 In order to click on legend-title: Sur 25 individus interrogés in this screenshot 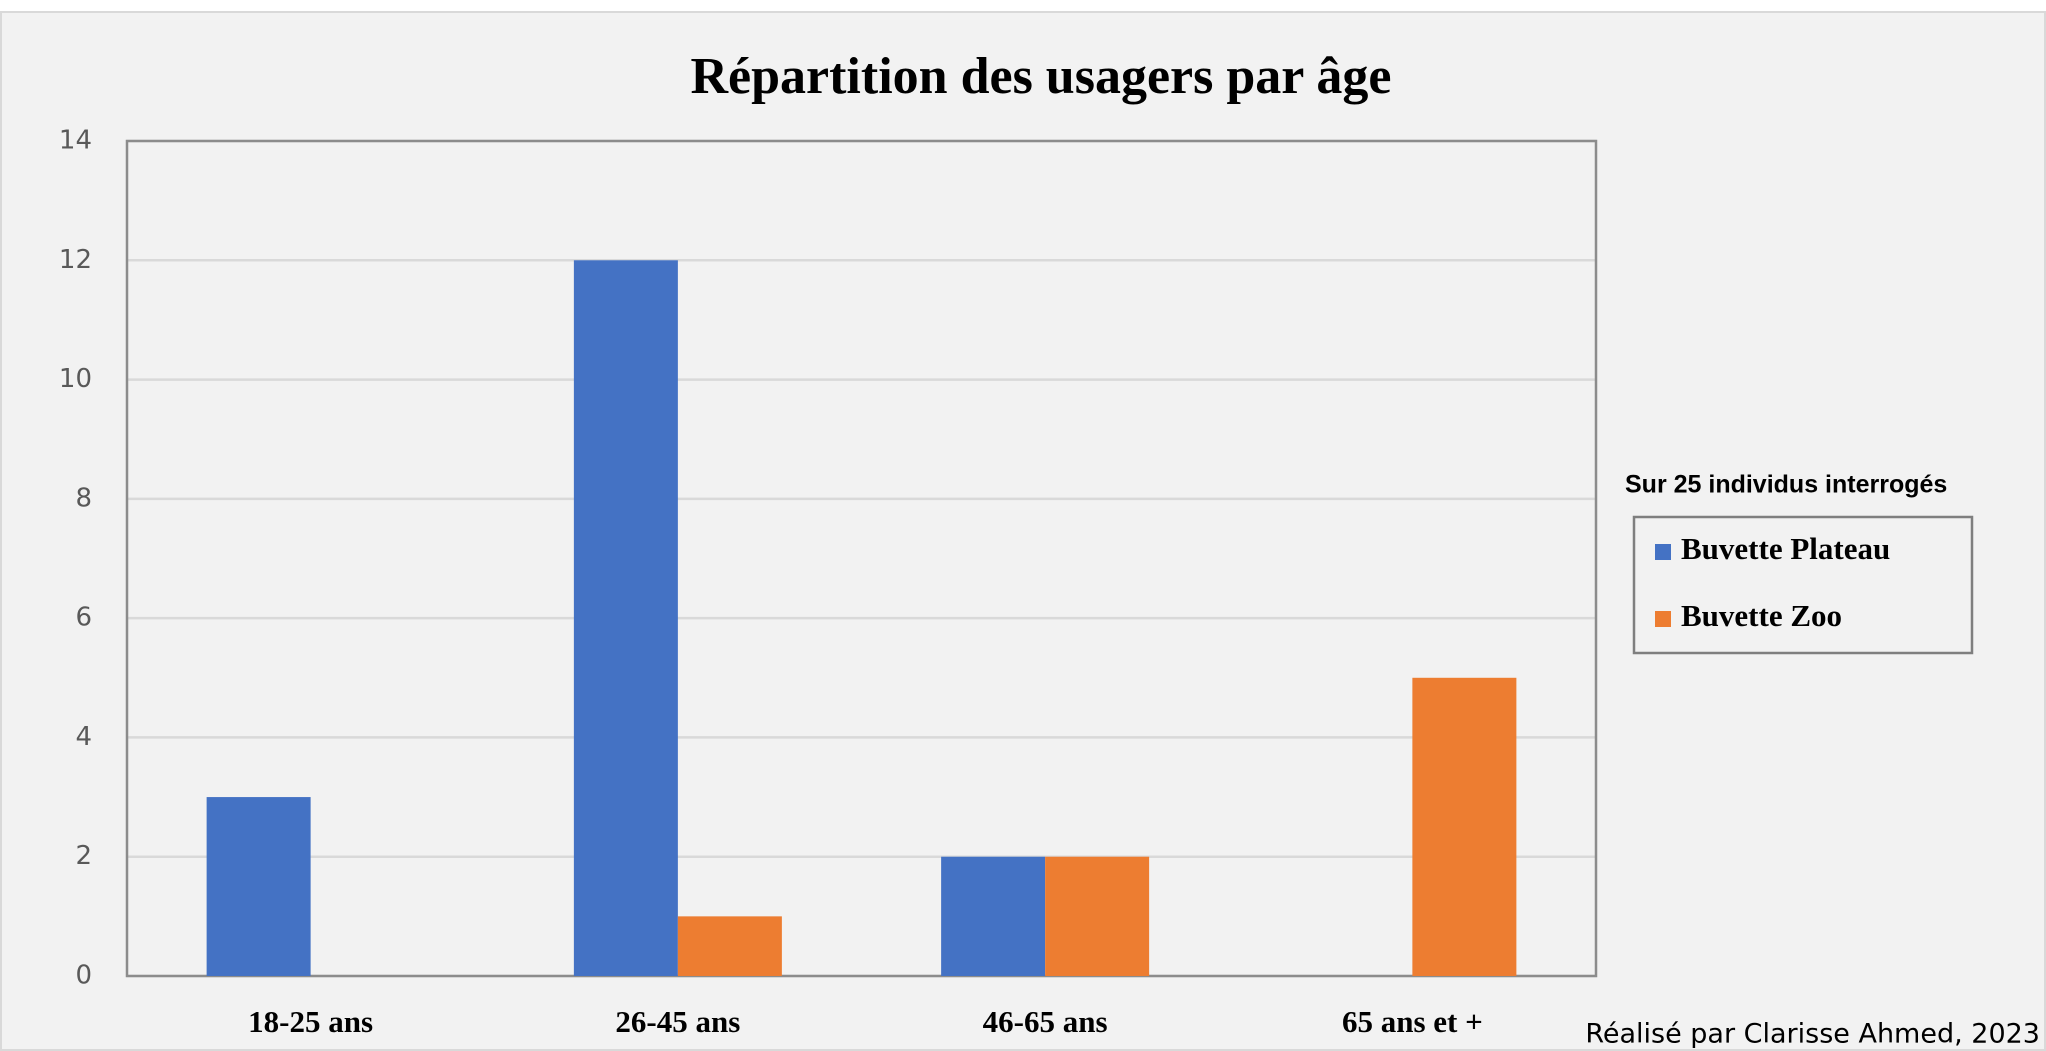, I will do `click(1786, 485)`.